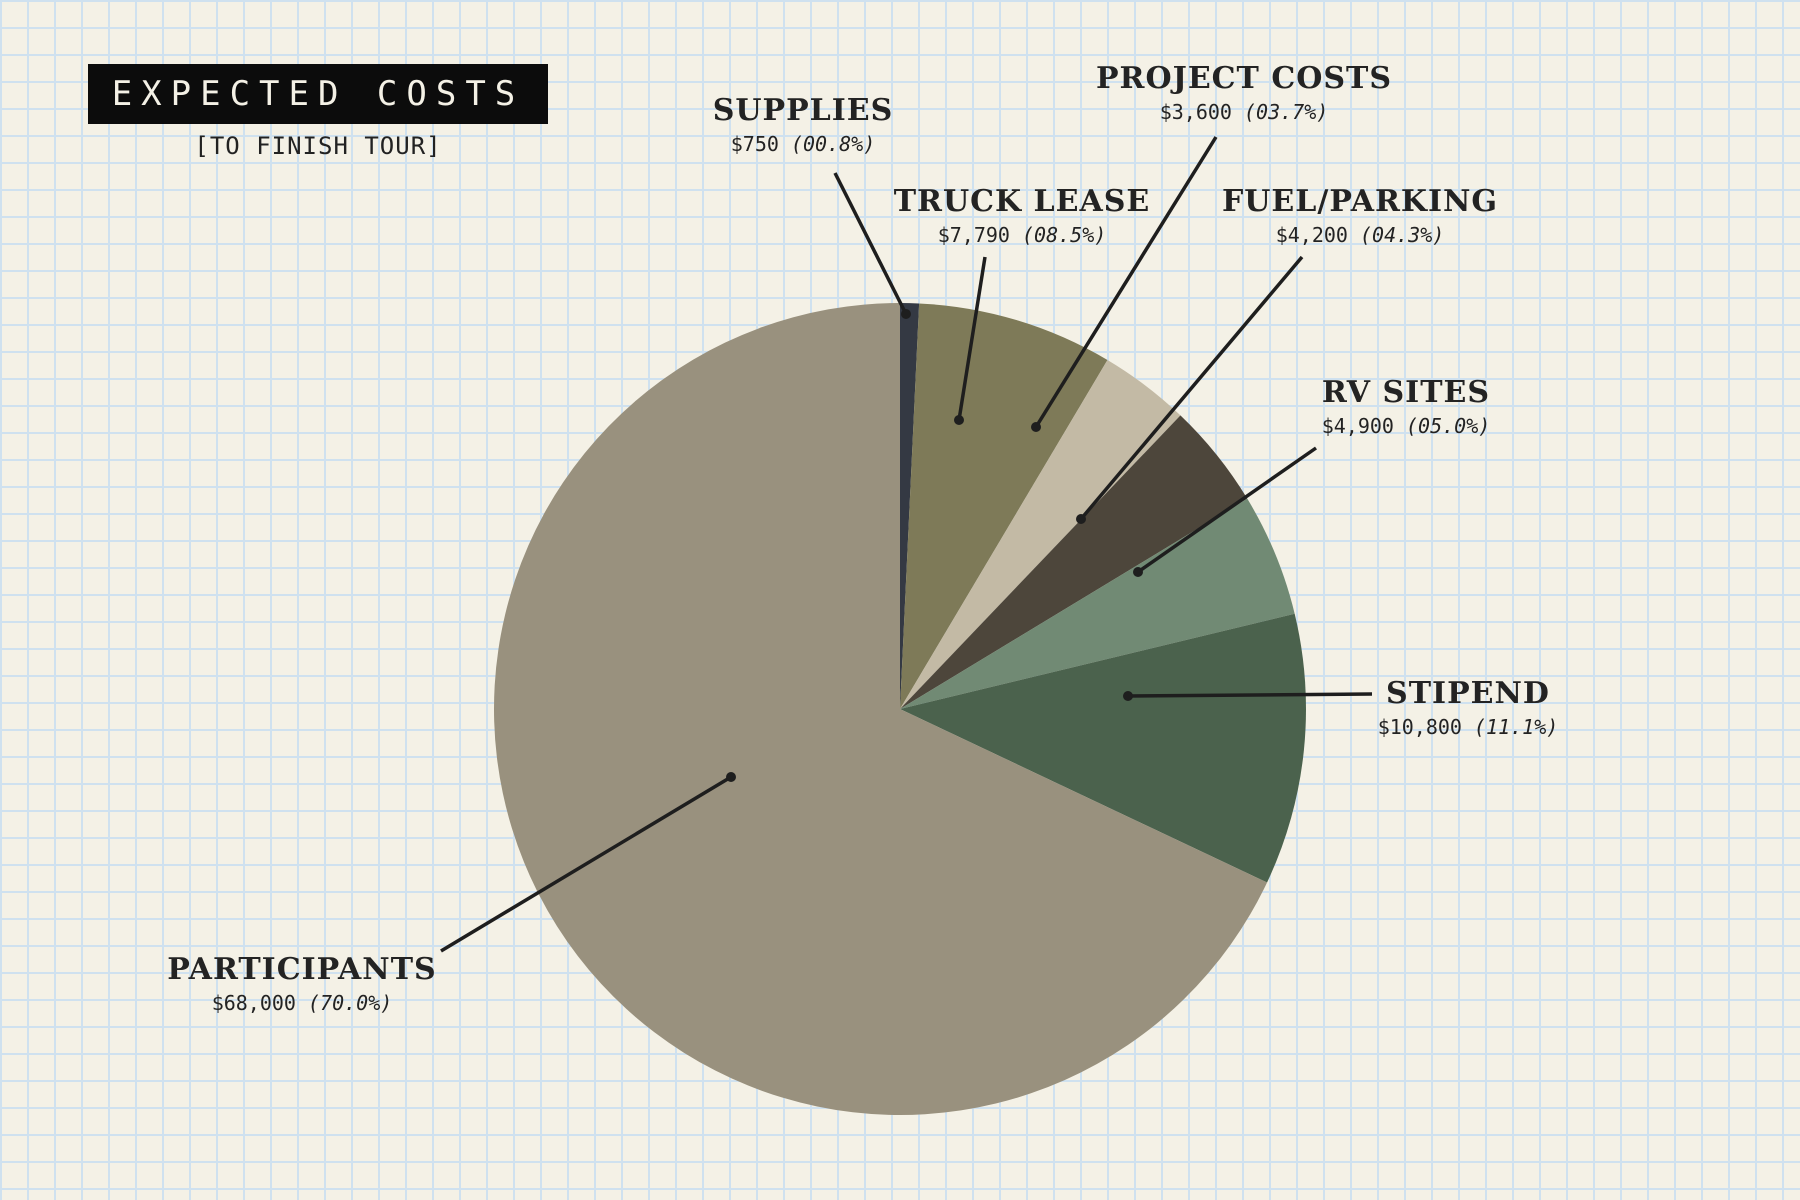 This screenshot has height=1200, width=1800. I want to click on leader-dot-rv-sites, so click(1138, 572).